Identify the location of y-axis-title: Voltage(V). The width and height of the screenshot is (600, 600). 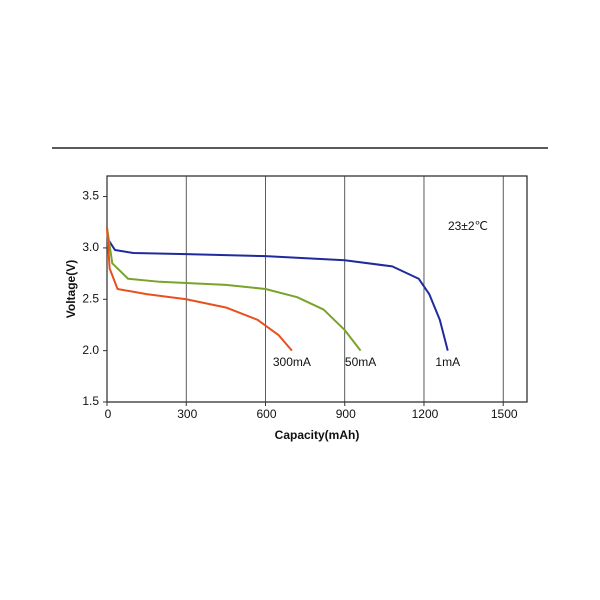
(71, 289).